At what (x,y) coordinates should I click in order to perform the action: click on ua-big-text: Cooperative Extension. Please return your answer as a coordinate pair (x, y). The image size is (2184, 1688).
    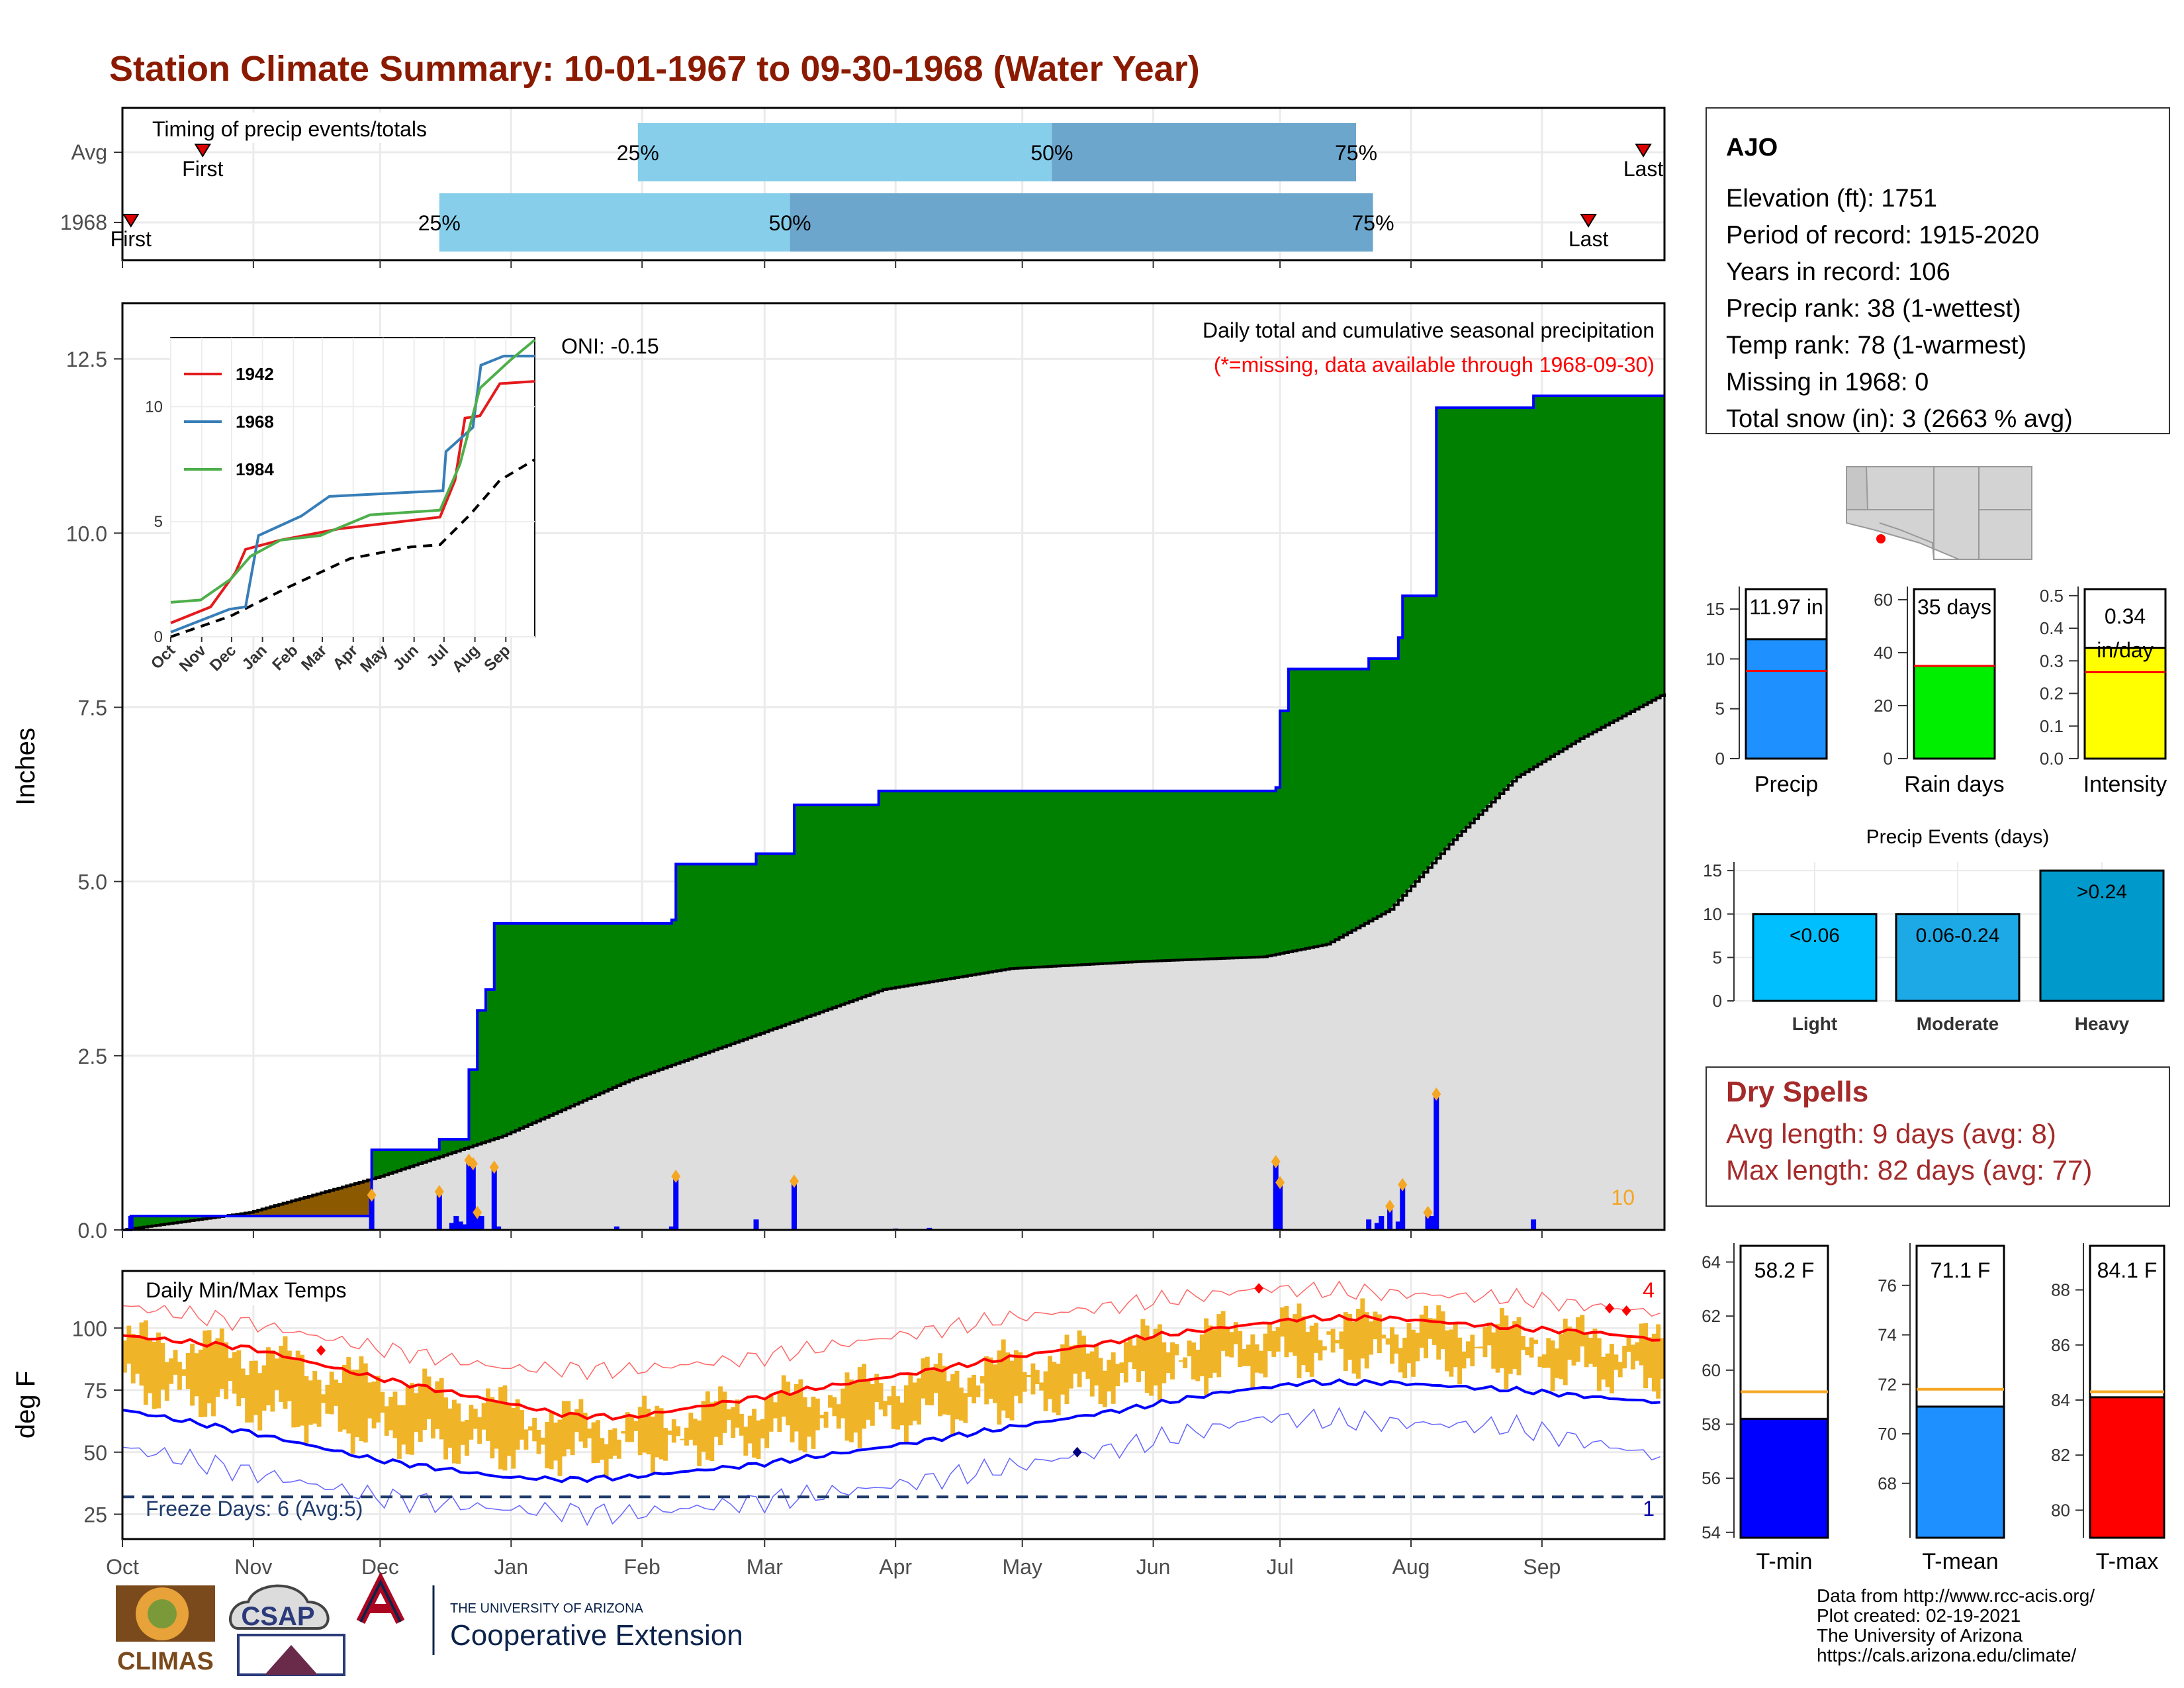
    Looking at the image, I should click on (596, 1635).